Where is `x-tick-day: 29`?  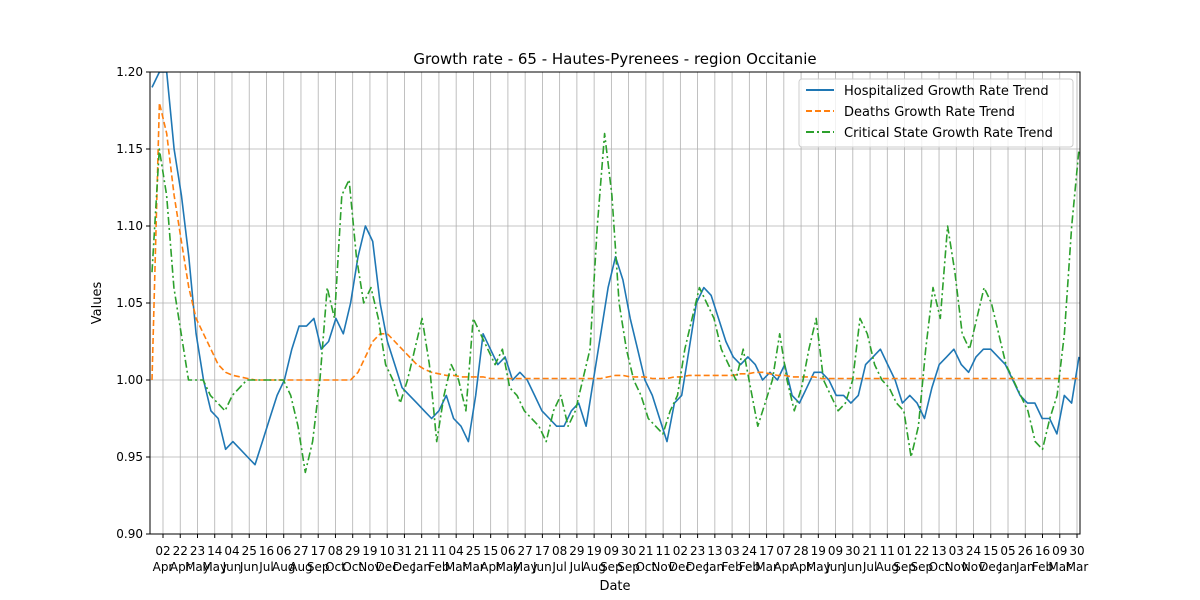 x-tick-day: 29 is located at coordinates (576, 551).